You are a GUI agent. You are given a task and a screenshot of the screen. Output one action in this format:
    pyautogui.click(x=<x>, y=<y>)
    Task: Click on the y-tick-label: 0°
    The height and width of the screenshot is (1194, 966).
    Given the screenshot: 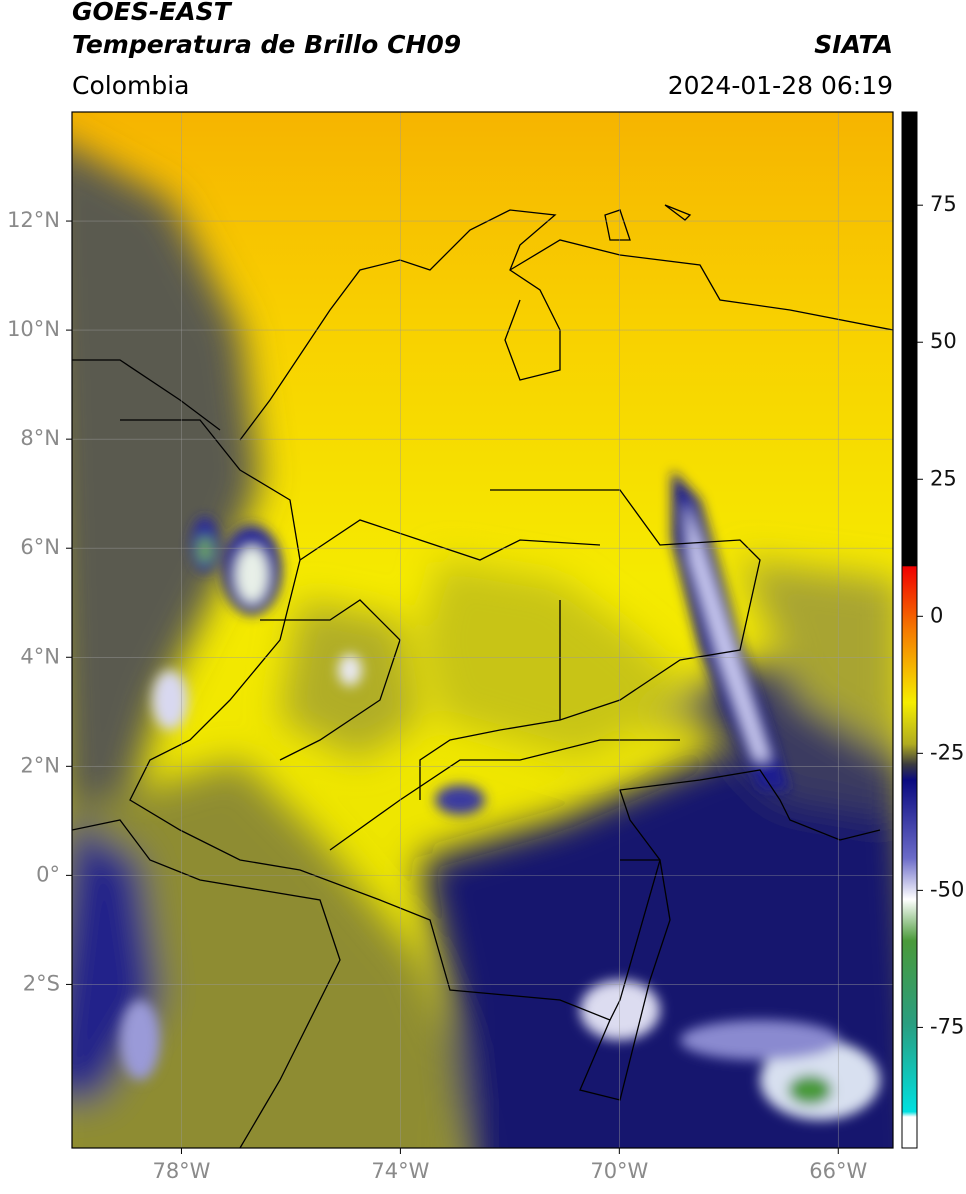 What is the action you would take?
    pyautogui.click(x=48, y=874)
    